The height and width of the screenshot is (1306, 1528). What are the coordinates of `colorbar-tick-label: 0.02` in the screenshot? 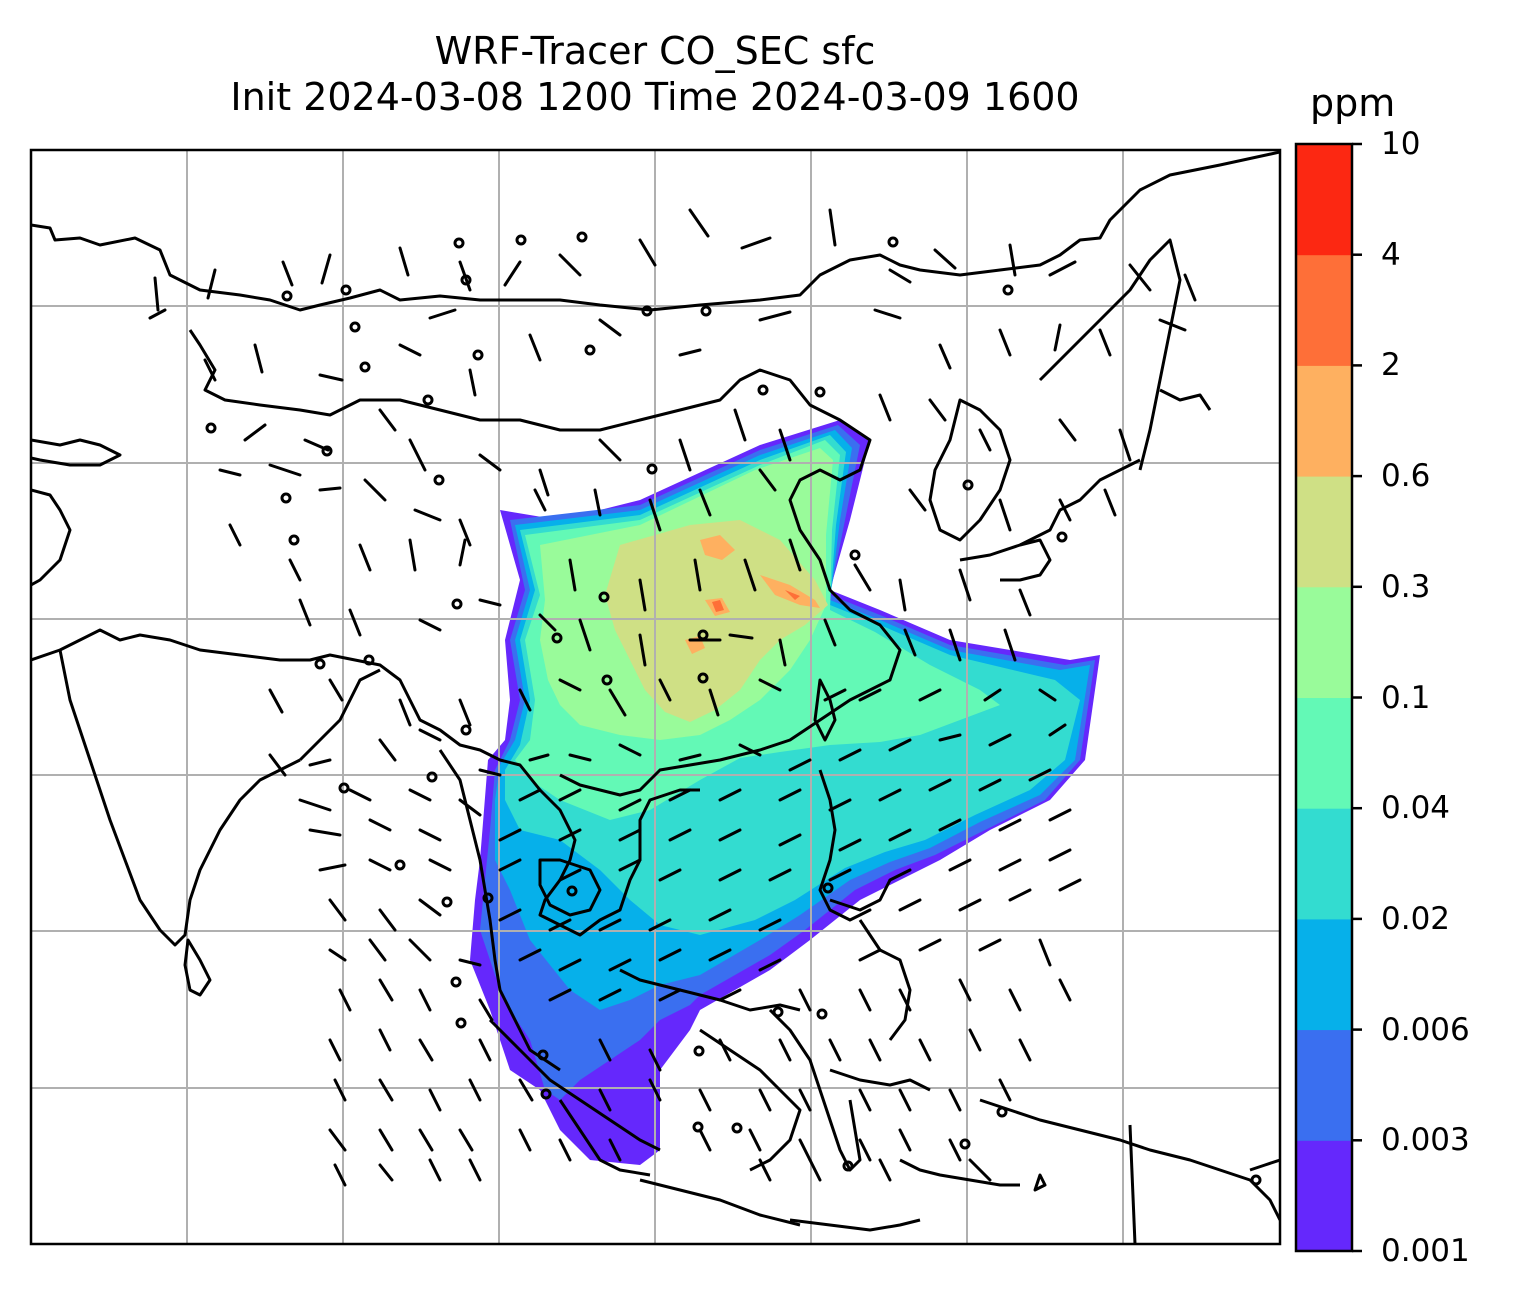 It's located at (1416, 918).